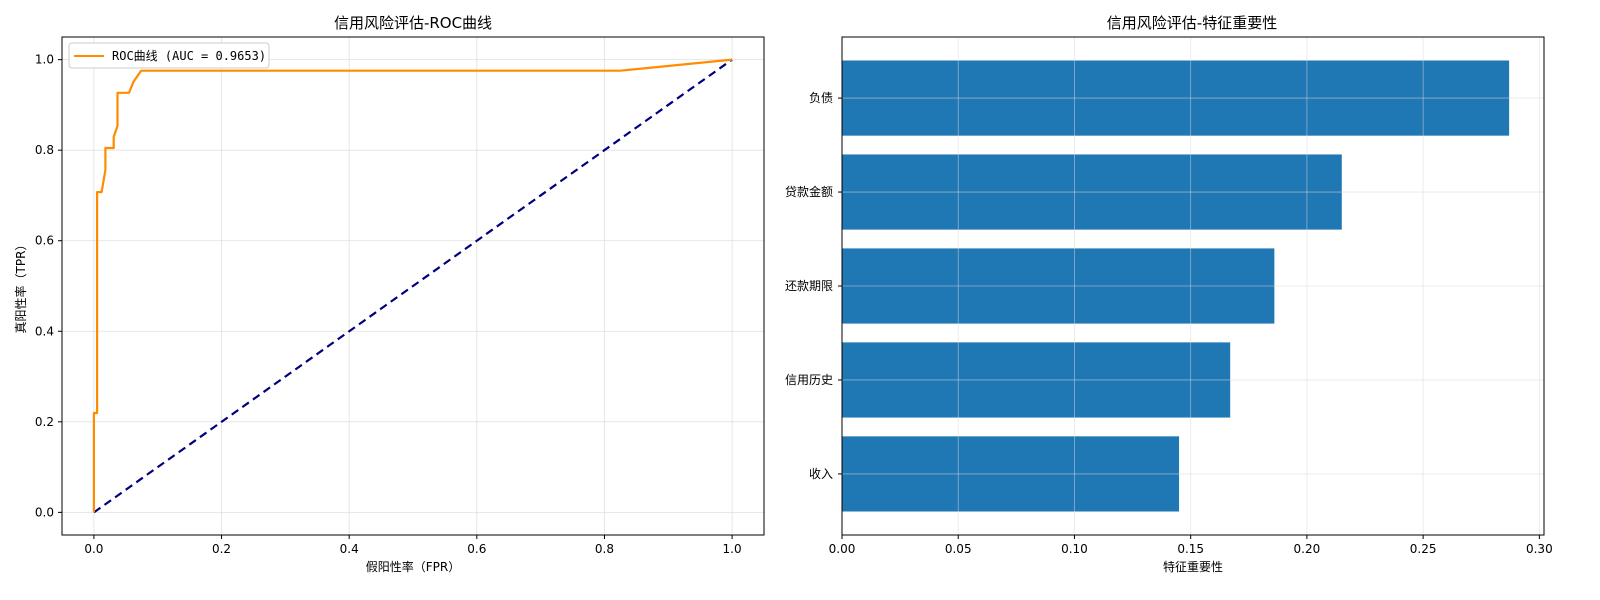  I want to click on roc-y-tick-label: 0.4, so click(44, 331).